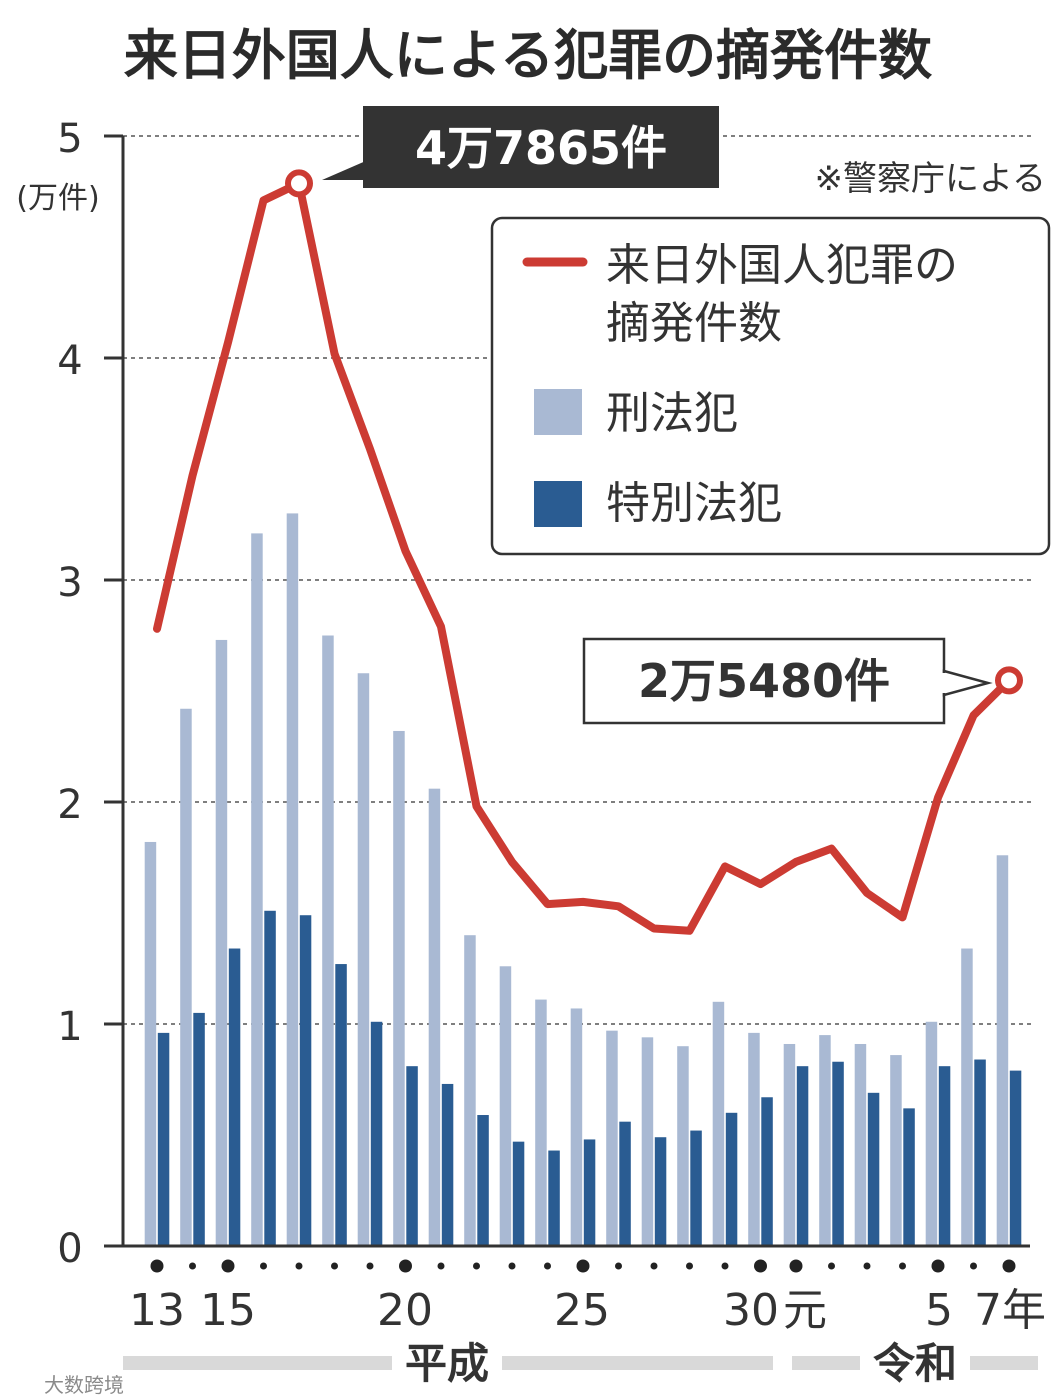 This screenshot has height=1400, width=1056. Describe the element at coordinates (69, 1249) in the screenshot. I see `y-tick-label-0: 0` at that location.